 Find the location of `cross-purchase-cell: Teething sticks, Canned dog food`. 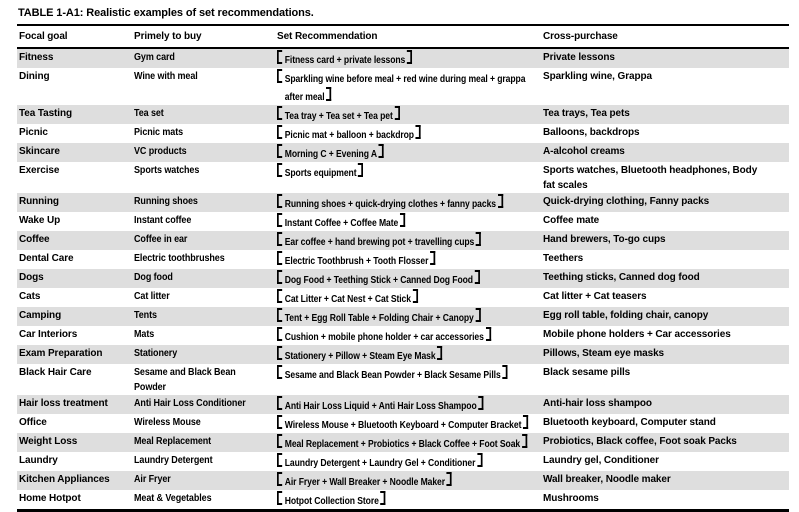

cross-purchase-cell: Teething sticks, Canned dog food is located at coordinates (665, 278).